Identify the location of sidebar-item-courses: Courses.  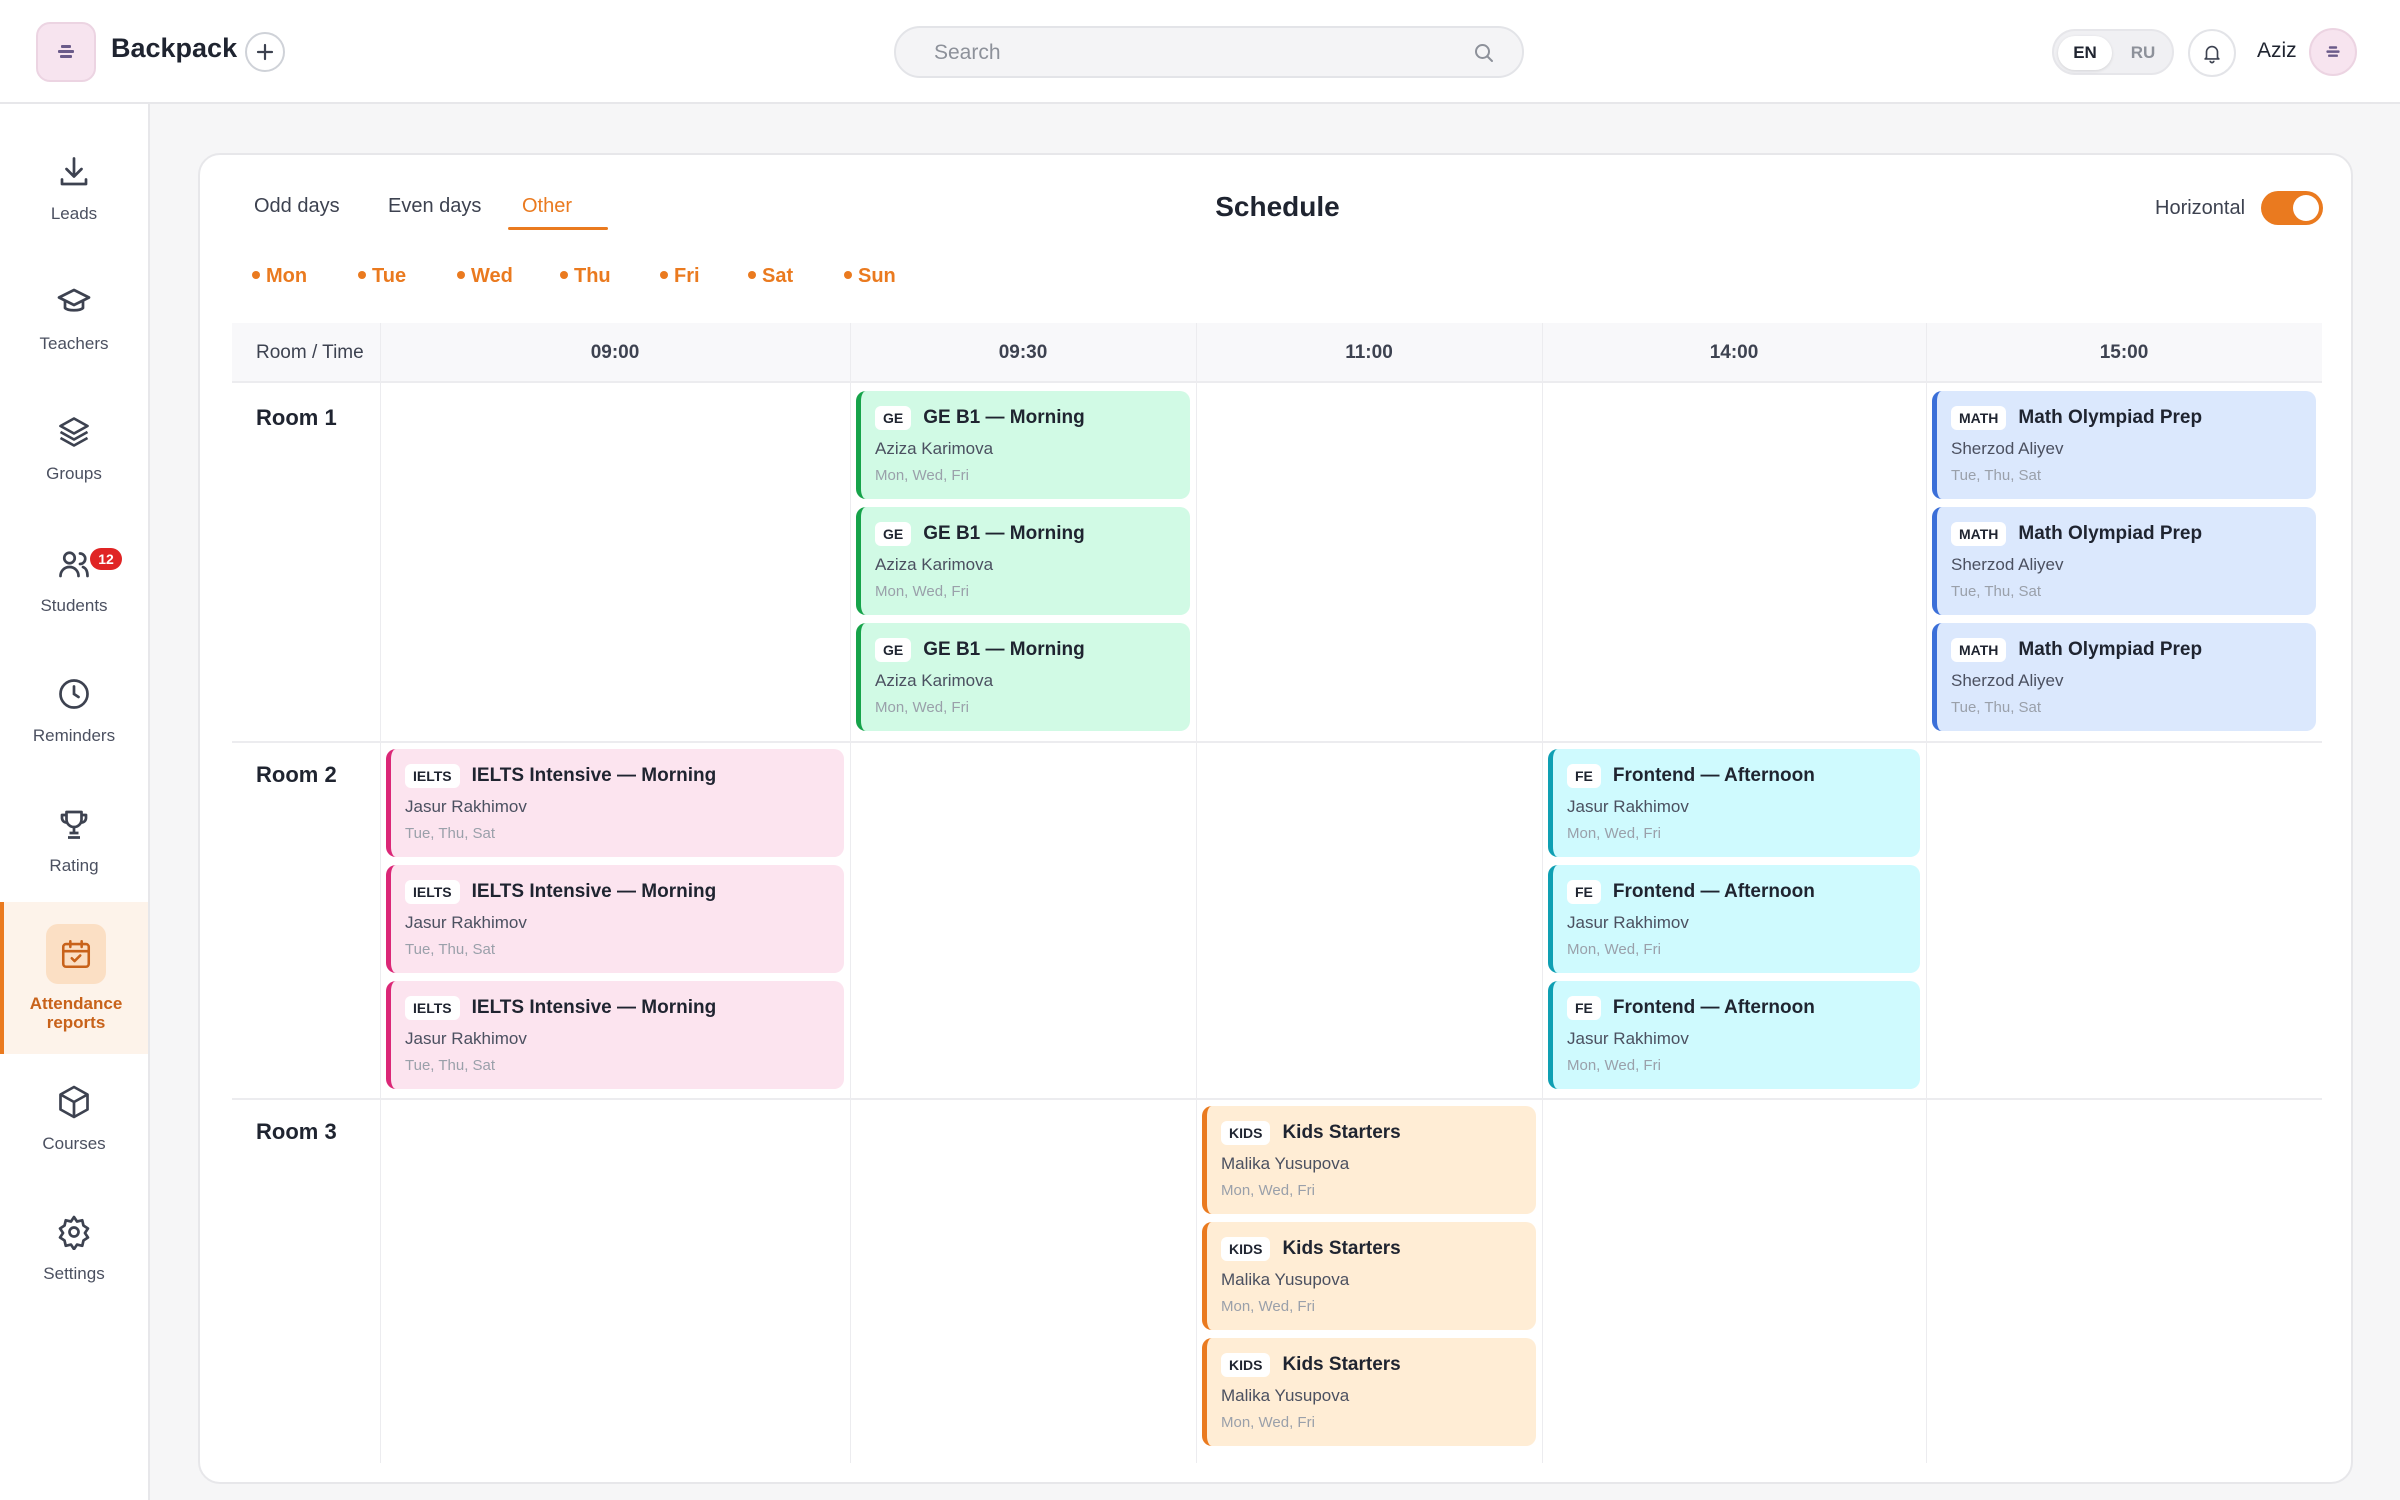
(74, 1119).